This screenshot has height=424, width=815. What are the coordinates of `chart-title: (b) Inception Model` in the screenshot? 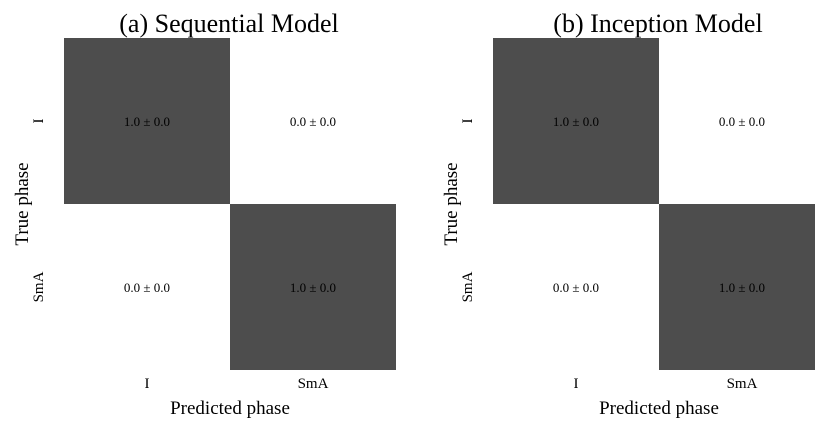 It's located at (657, 23).